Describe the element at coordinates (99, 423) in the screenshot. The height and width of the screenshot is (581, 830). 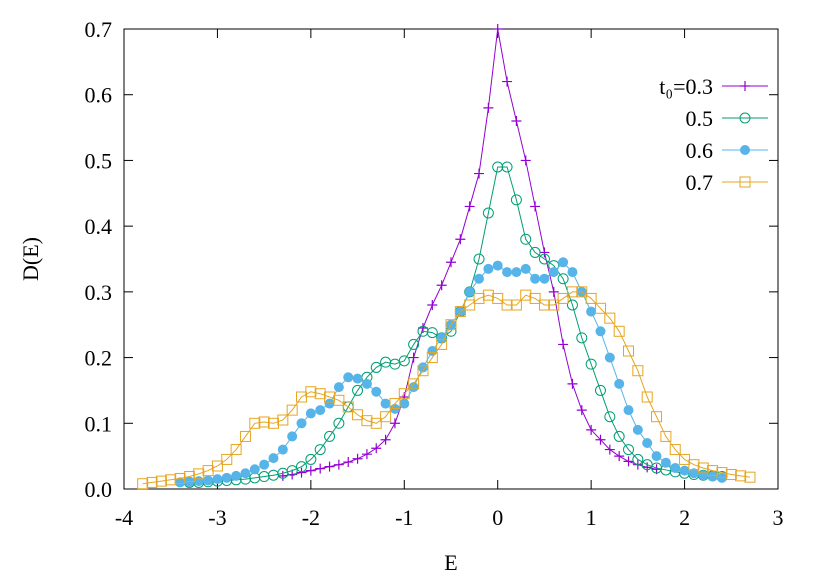
I see `y-tick-label: 0.1` at that location.